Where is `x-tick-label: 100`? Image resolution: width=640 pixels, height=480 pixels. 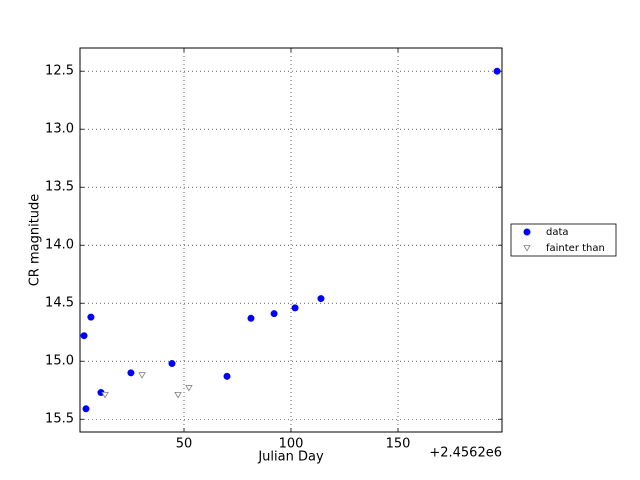 x-tick-label: 100 is located at coordinates (291, 444).